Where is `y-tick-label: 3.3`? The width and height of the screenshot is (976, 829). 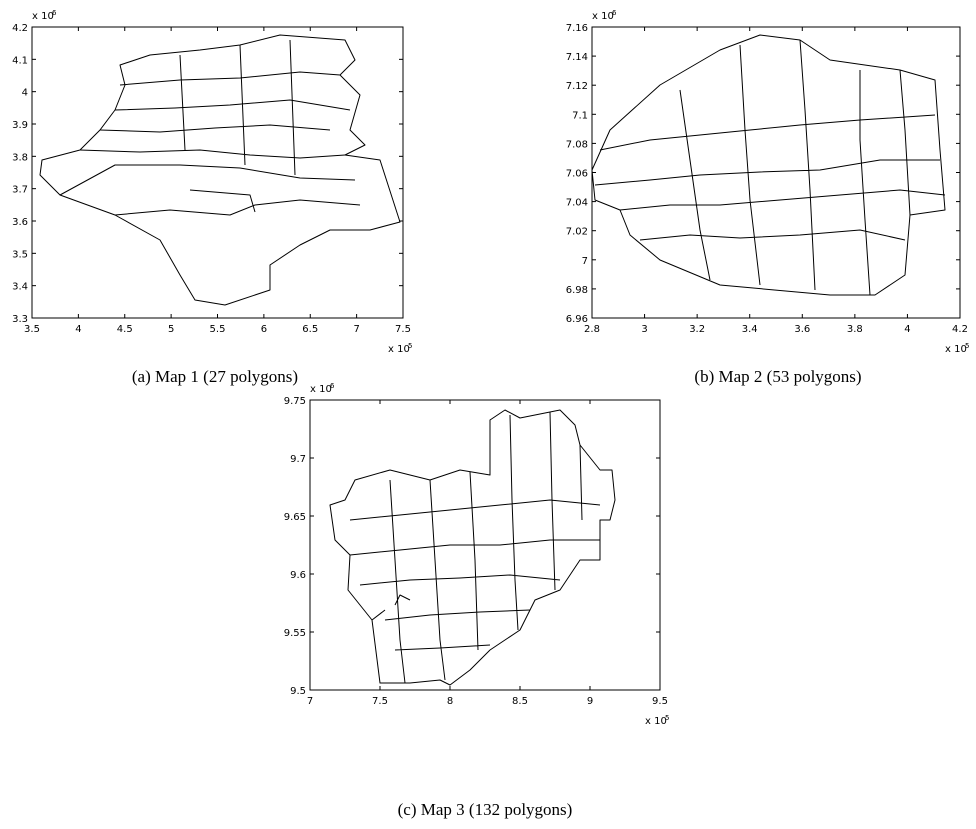 y-tick-label: 3.3 is located at coordinates (20, 319).